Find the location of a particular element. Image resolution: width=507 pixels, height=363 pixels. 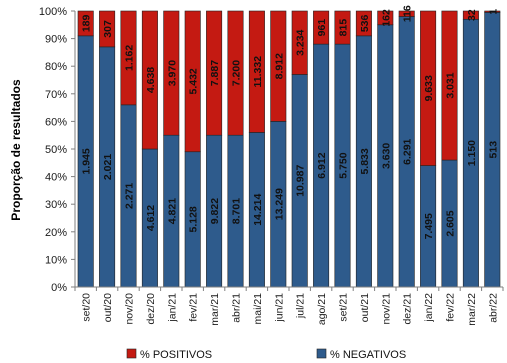

y-tick-label: 90% is located at coordinates (56, 40).